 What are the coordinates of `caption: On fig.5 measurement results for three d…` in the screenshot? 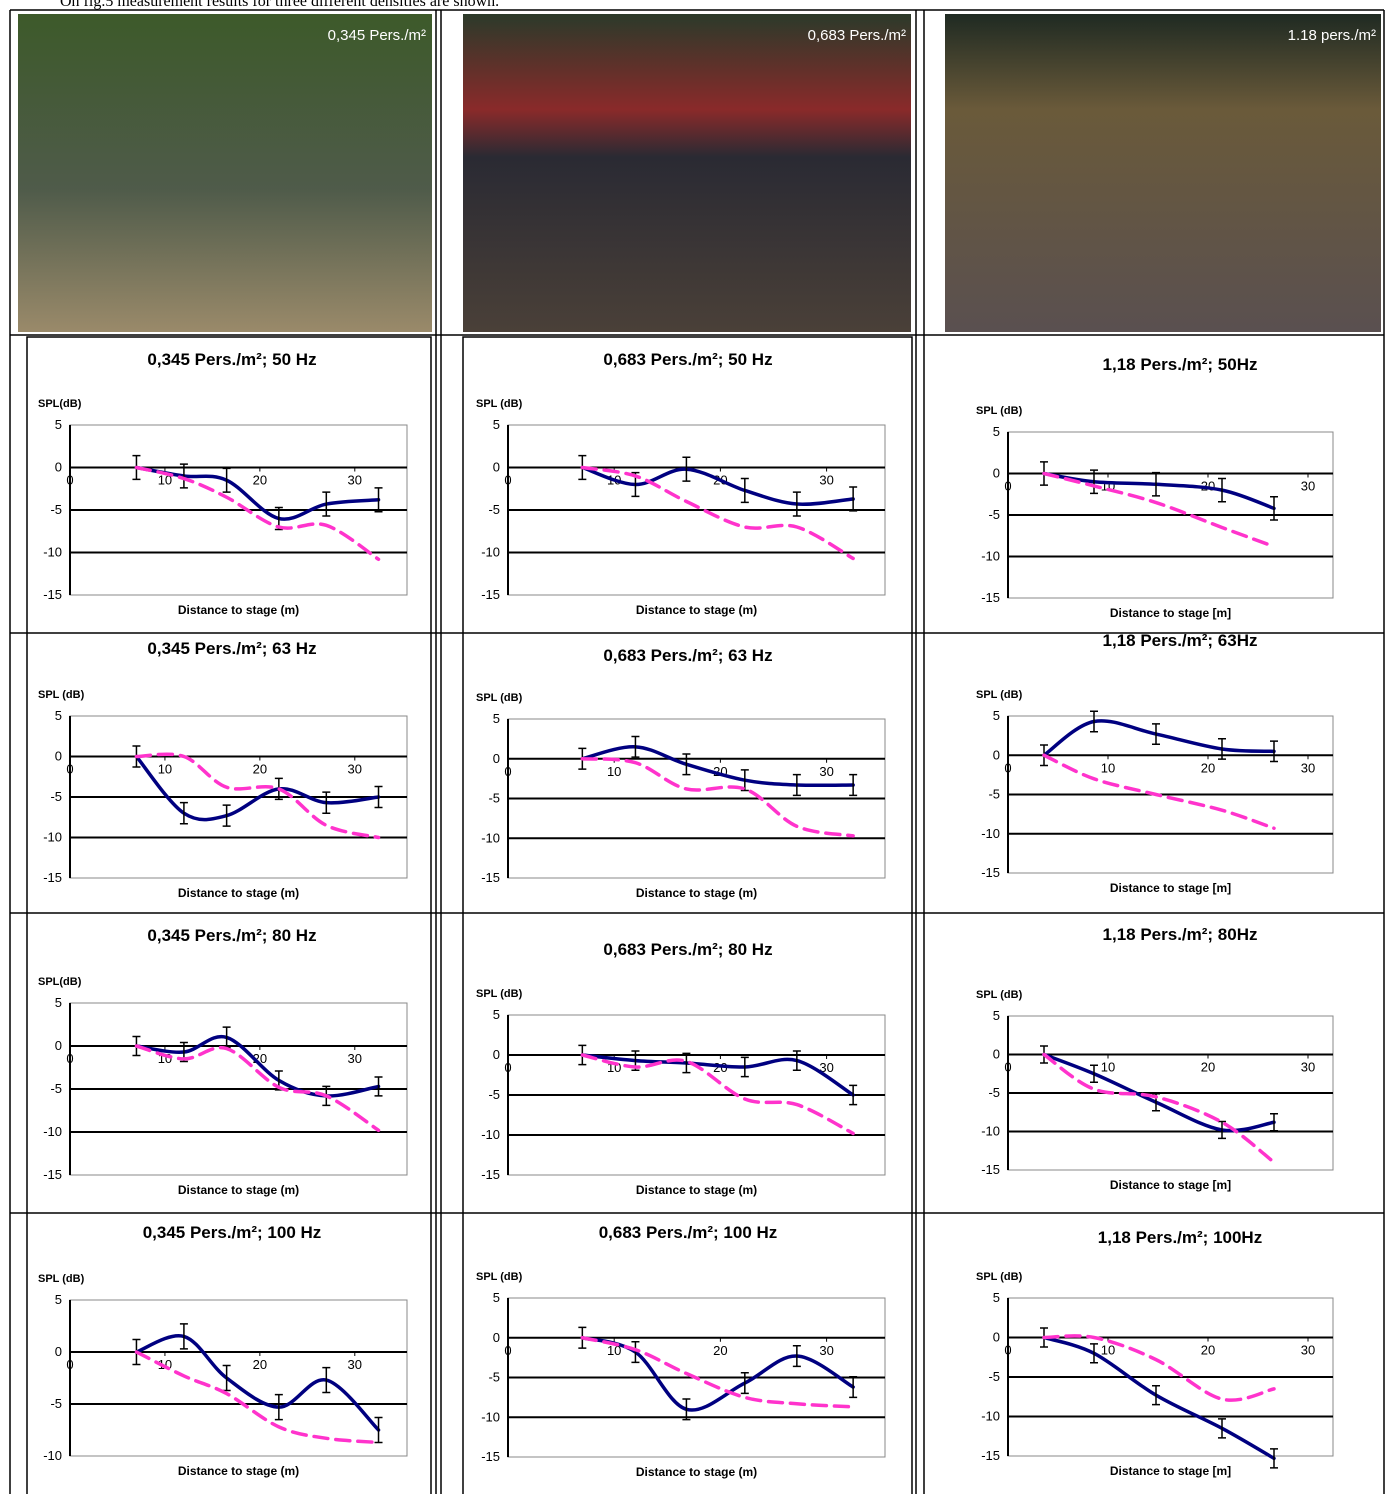 It's located at (279, 5).